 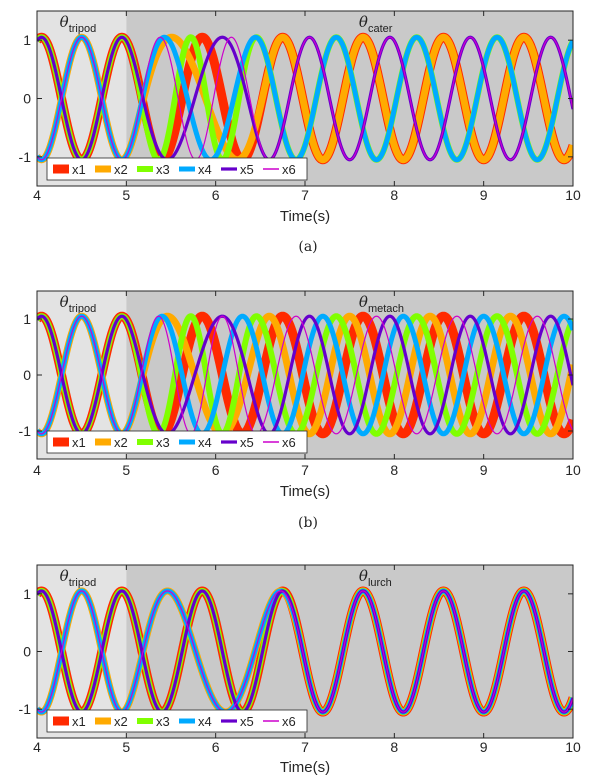 I want to click on series-line-x5, so click(x=305, y=375).